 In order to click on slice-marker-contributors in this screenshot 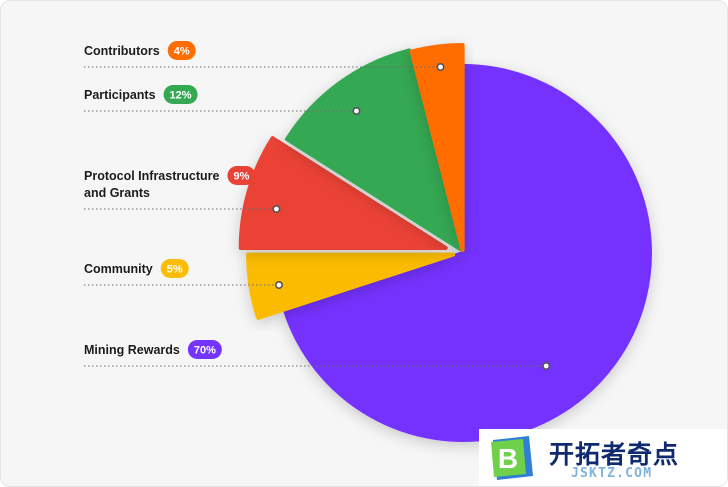, I will do `click(440, 66)`.